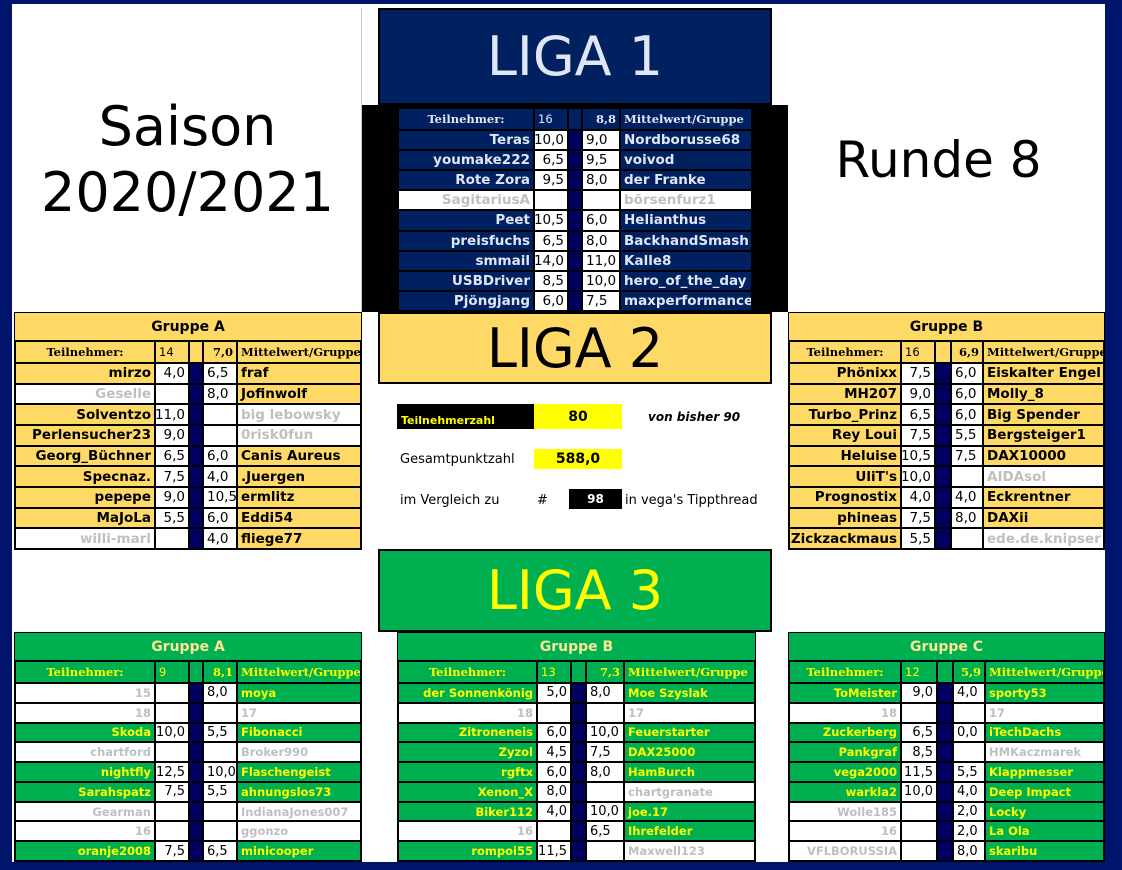 The height and width of the screenshot is (870, 1122). I want to click on home-player: SagitariusA, so click(466, 200).